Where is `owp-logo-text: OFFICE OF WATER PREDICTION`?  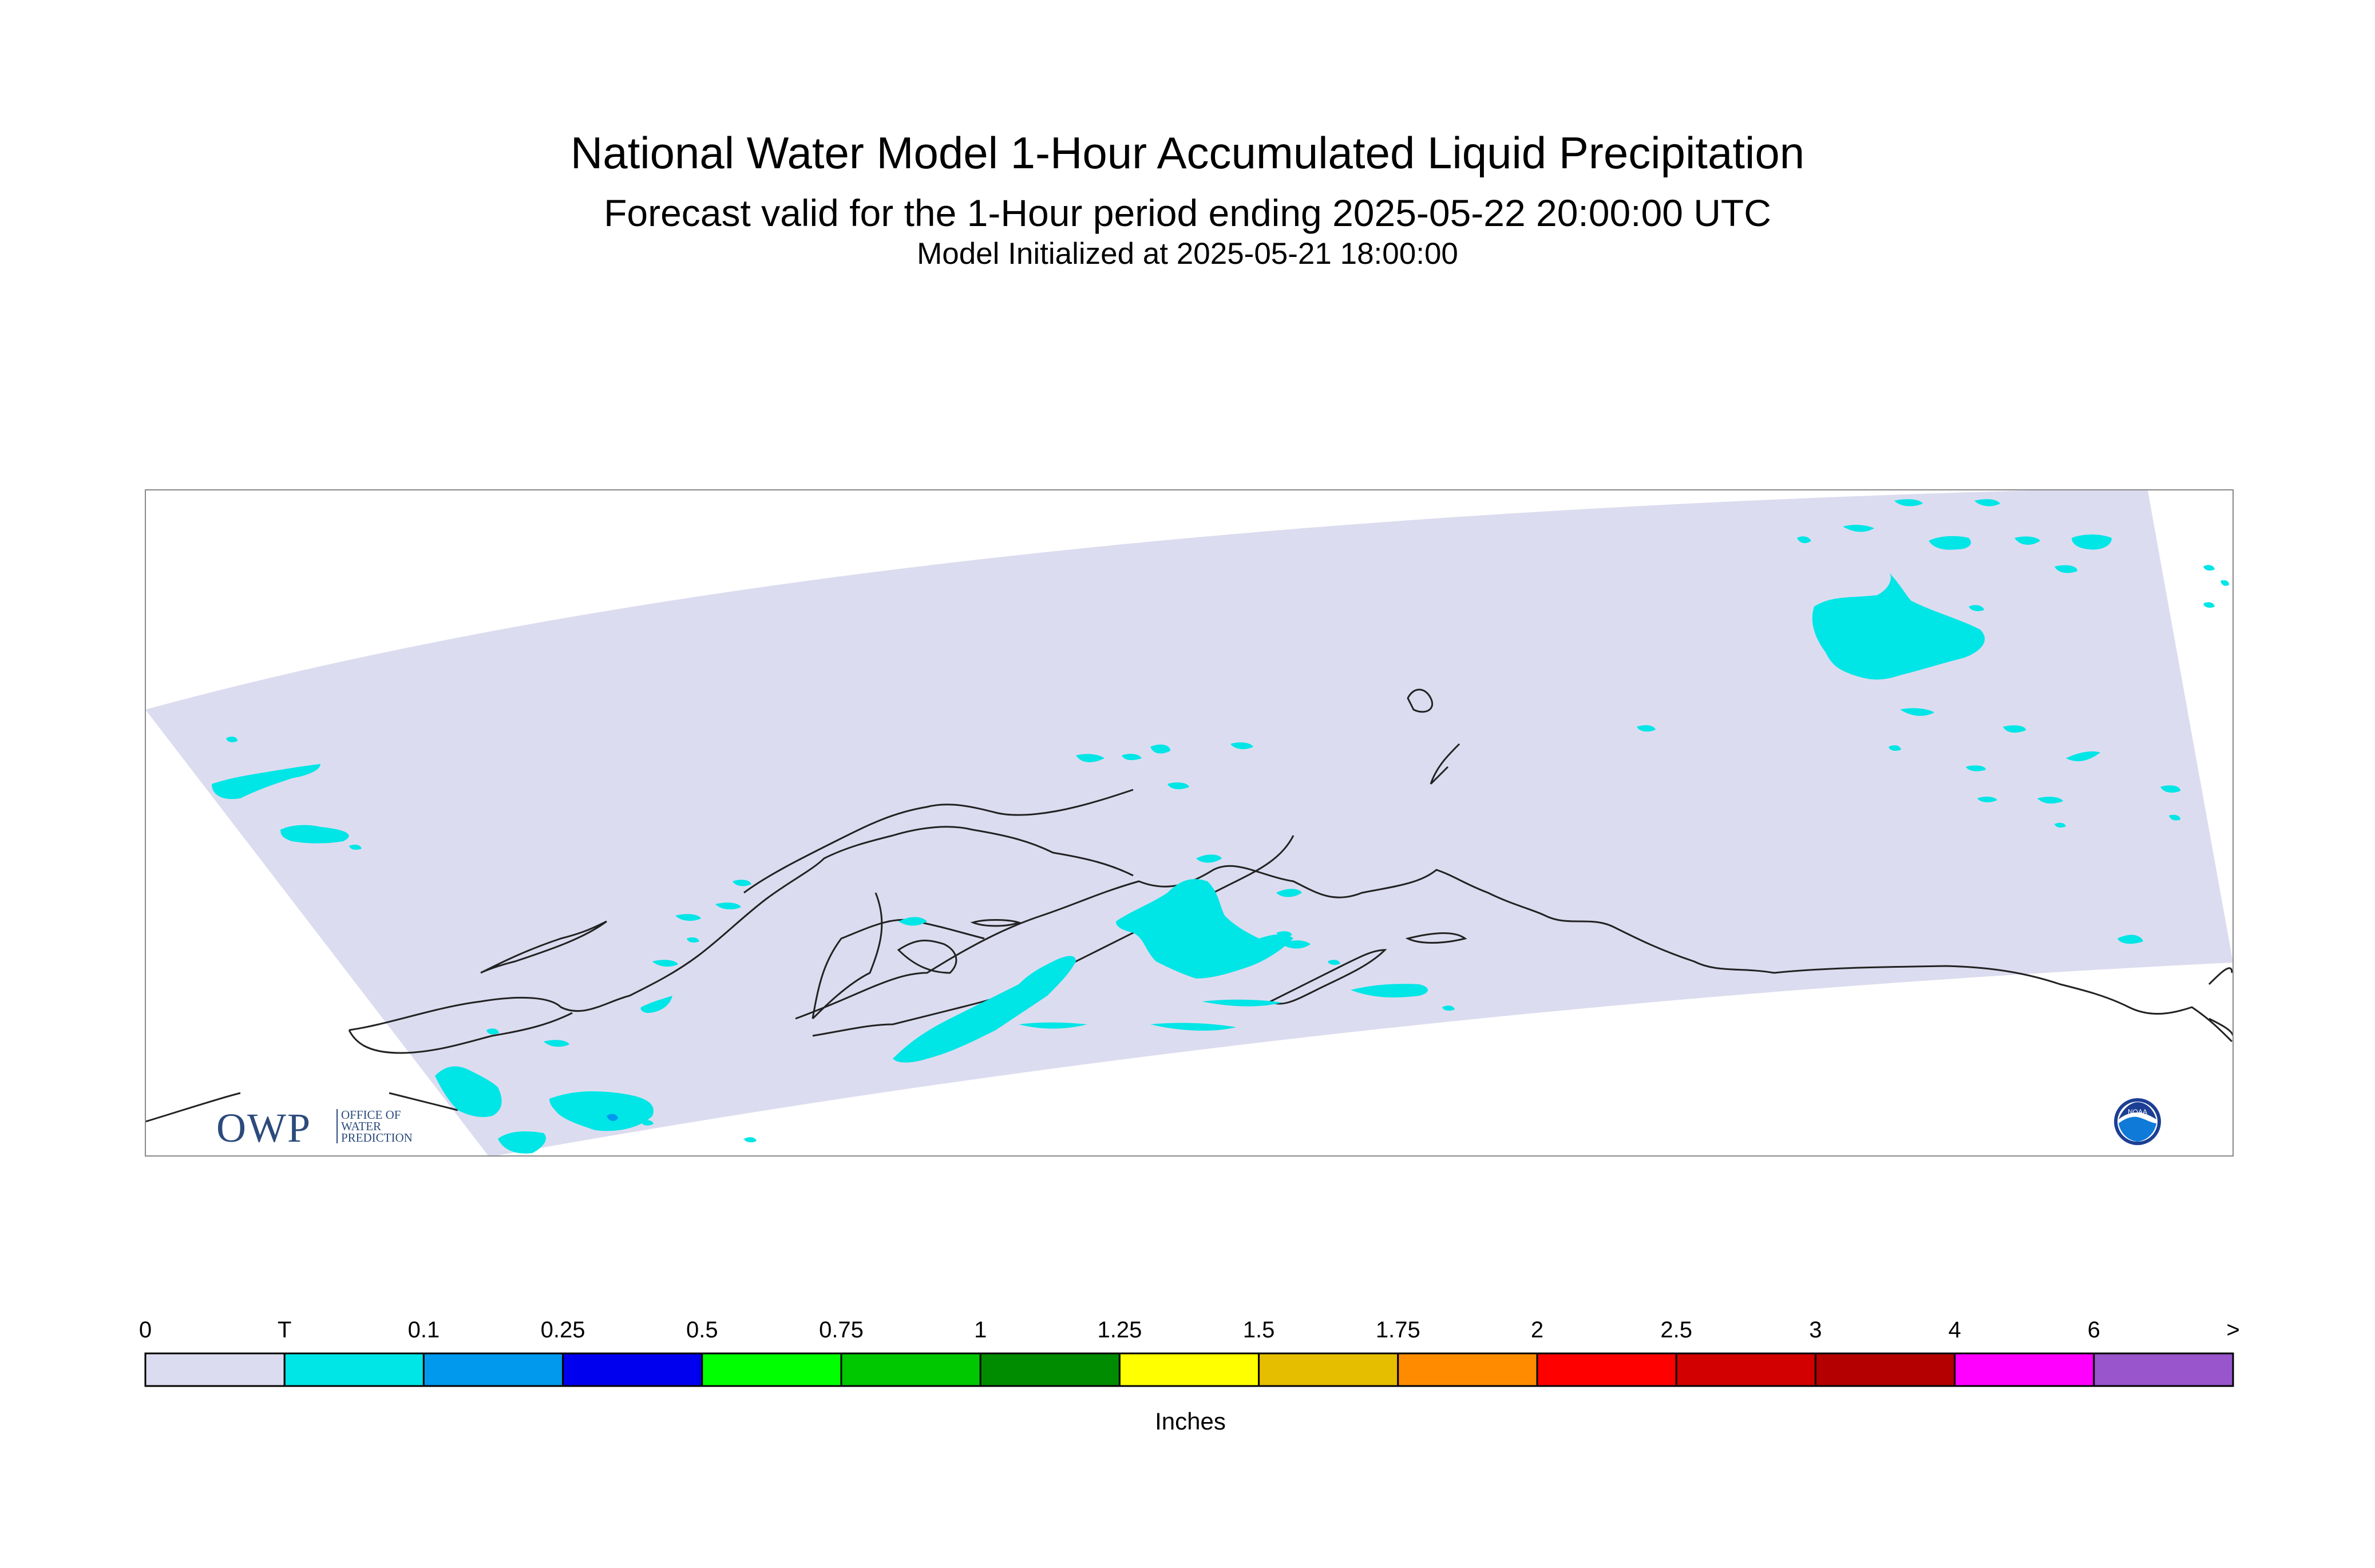
owp-logo-text: OFFICE OF WATER PREDICTION is located at coordinates (375, 1126).